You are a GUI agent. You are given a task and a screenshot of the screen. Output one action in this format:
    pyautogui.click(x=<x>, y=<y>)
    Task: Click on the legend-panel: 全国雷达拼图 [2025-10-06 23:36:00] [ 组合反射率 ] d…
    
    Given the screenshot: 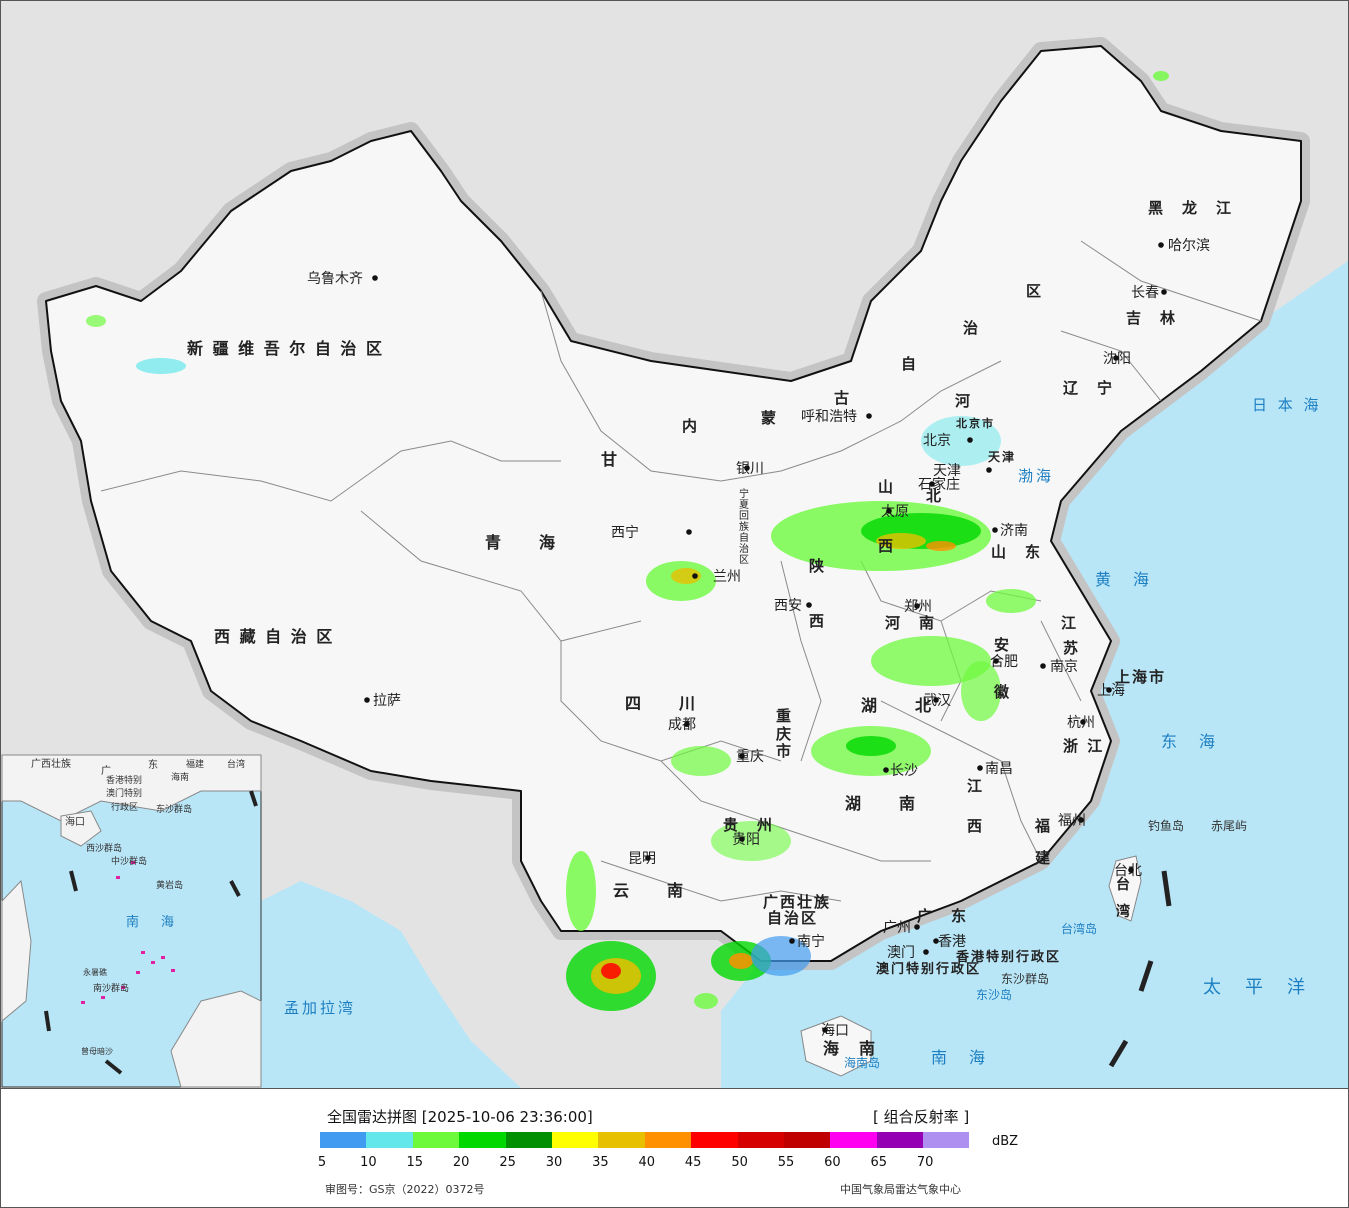 What is the action you would take?
    pyautogui.click(x=674, y=1148)
    